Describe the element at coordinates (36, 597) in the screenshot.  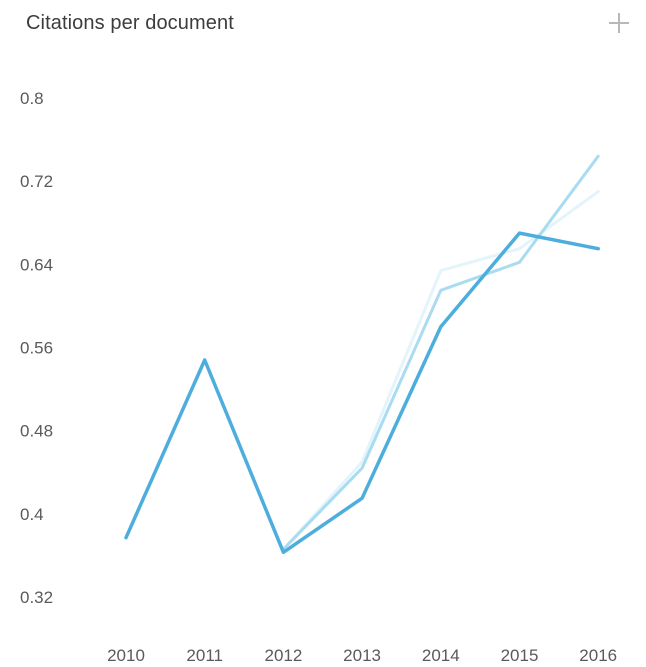
I see `y-tick-label: 0.32` at that location.